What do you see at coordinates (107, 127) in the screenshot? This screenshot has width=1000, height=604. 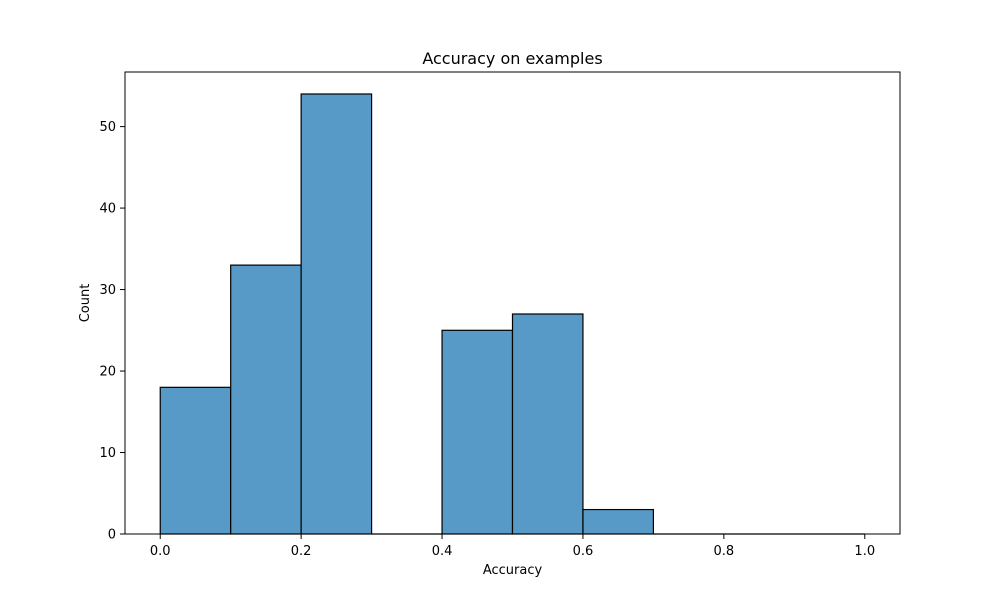 I see `y-tick-label: 50` at bounding box center [107, 127].